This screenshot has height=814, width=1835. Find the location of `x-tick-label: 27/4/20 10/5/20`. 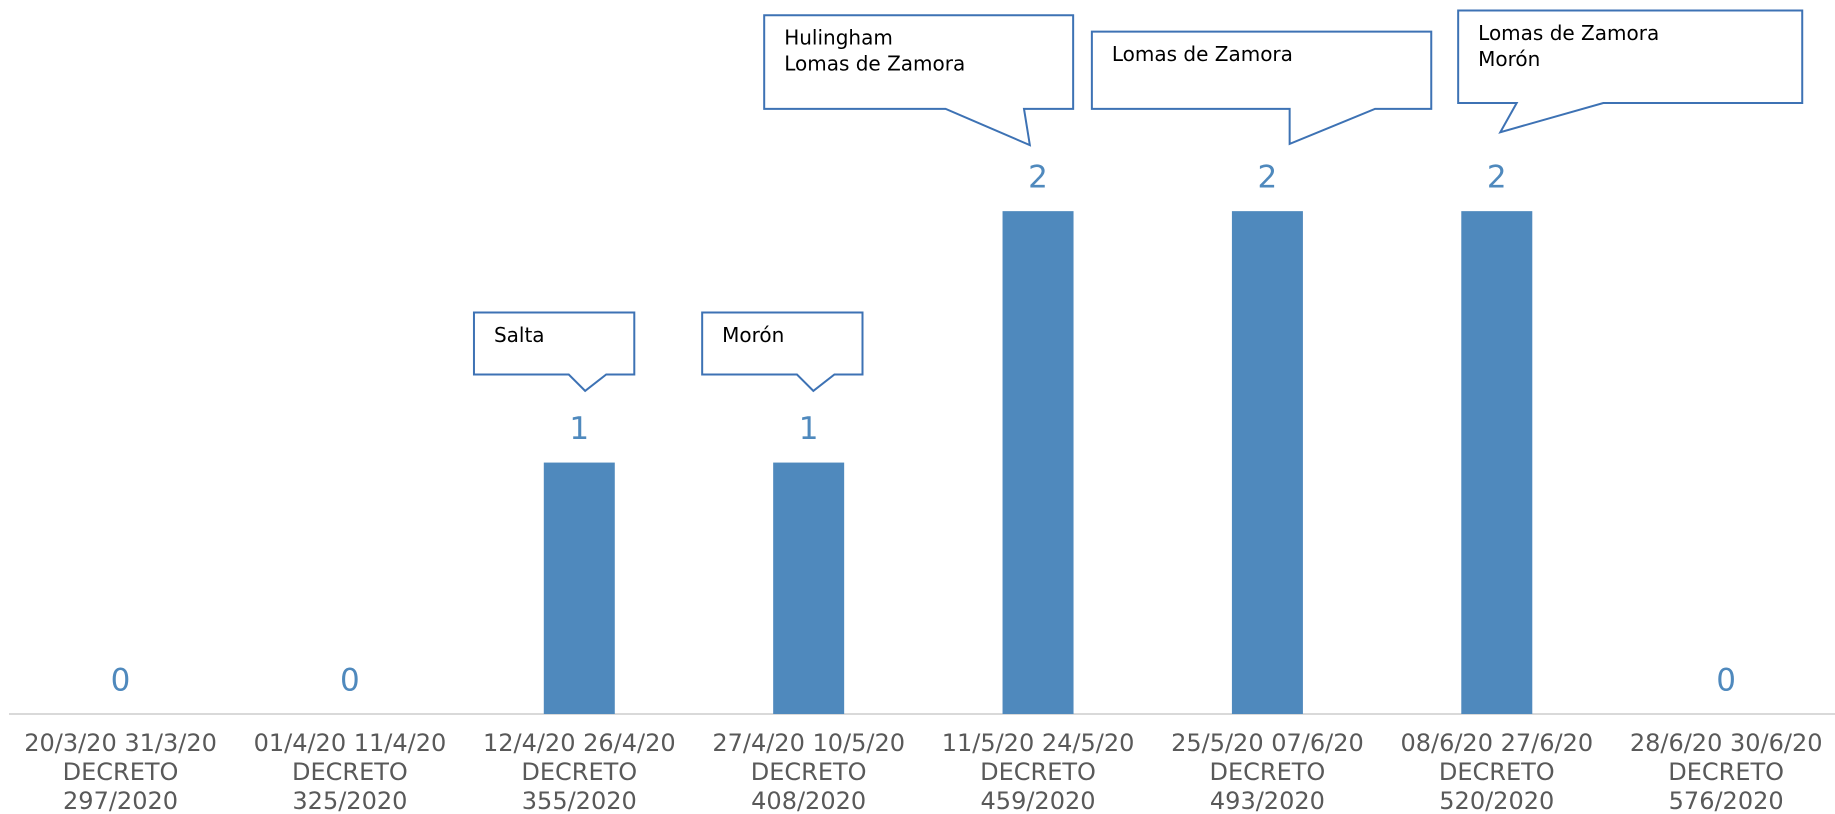

x-tick-label: 27/4/20 10/5/20 is located at coordinates (808, 743).